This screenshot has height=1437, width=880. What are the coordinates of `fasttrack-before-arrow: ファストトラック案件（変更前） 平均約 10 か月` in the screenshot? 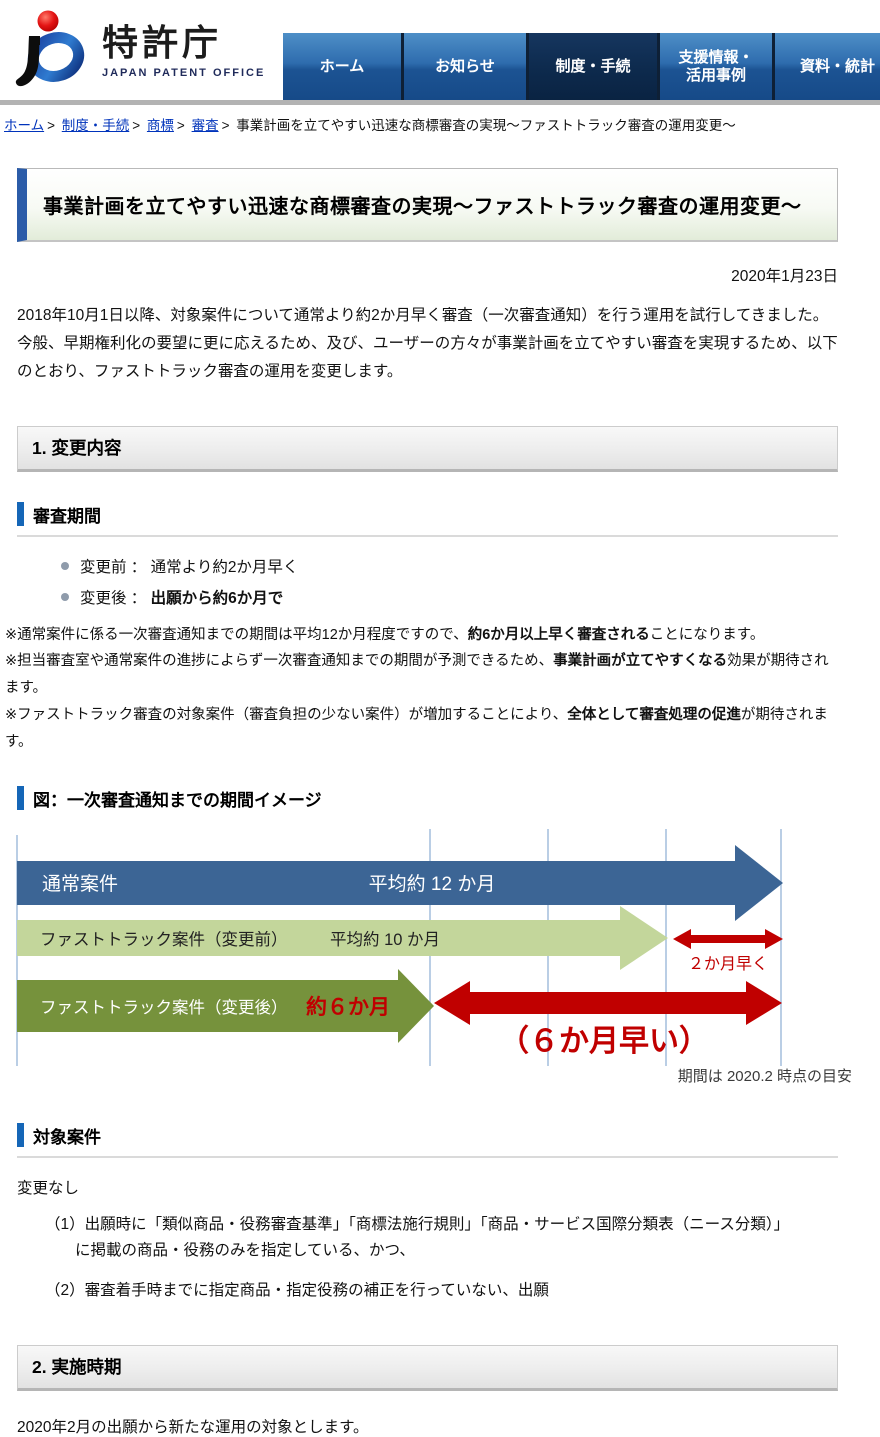 It's located at (342, 937).